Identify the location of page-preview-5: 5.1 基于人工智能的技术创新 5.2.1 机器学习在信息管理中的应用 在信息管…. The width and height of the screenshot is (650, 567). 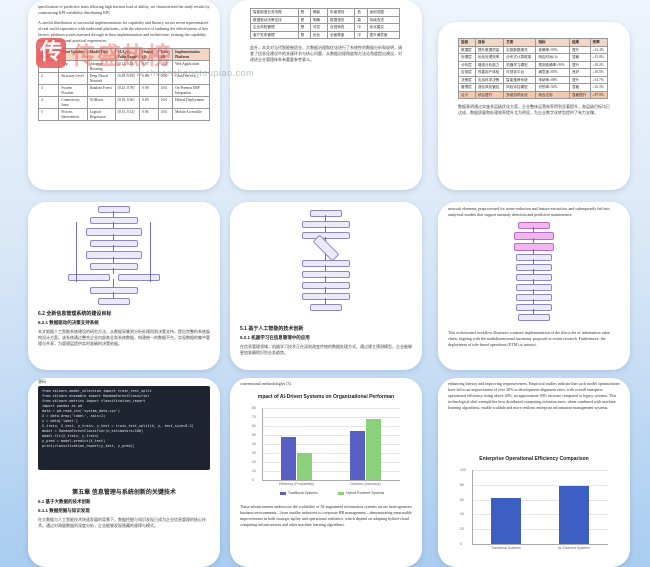
(326, 286).